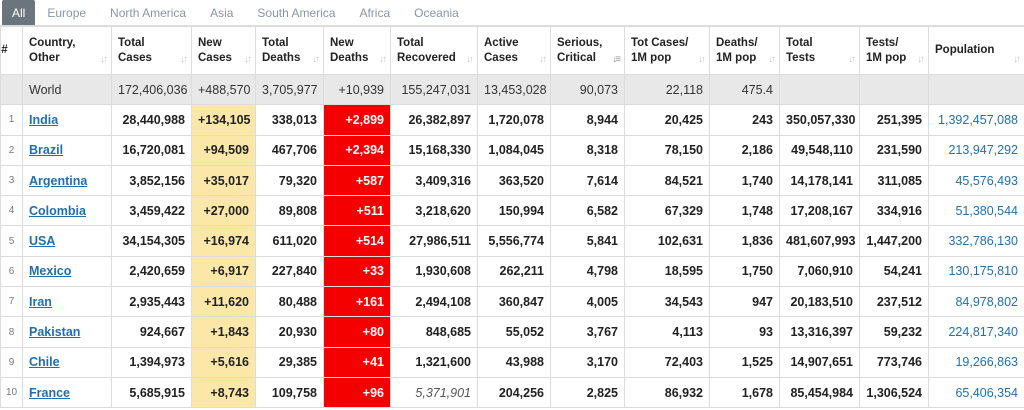 Image resolution: width=1024 pixels, height=410 pixels. What do you see at coordinates (42, 241) in the screenshot?
I see `country-link: USA` at bounding box center [42, 241].